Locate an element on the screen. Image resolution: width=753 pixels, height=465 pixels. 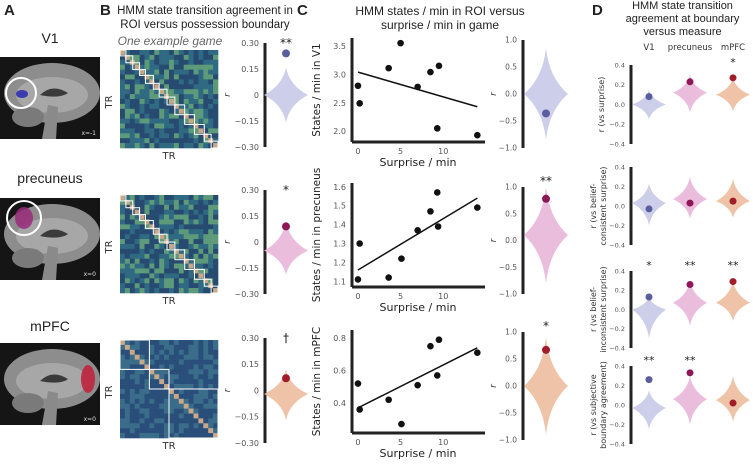
transition-matrix-v1: TR TR is located at coordinates (161, 105).